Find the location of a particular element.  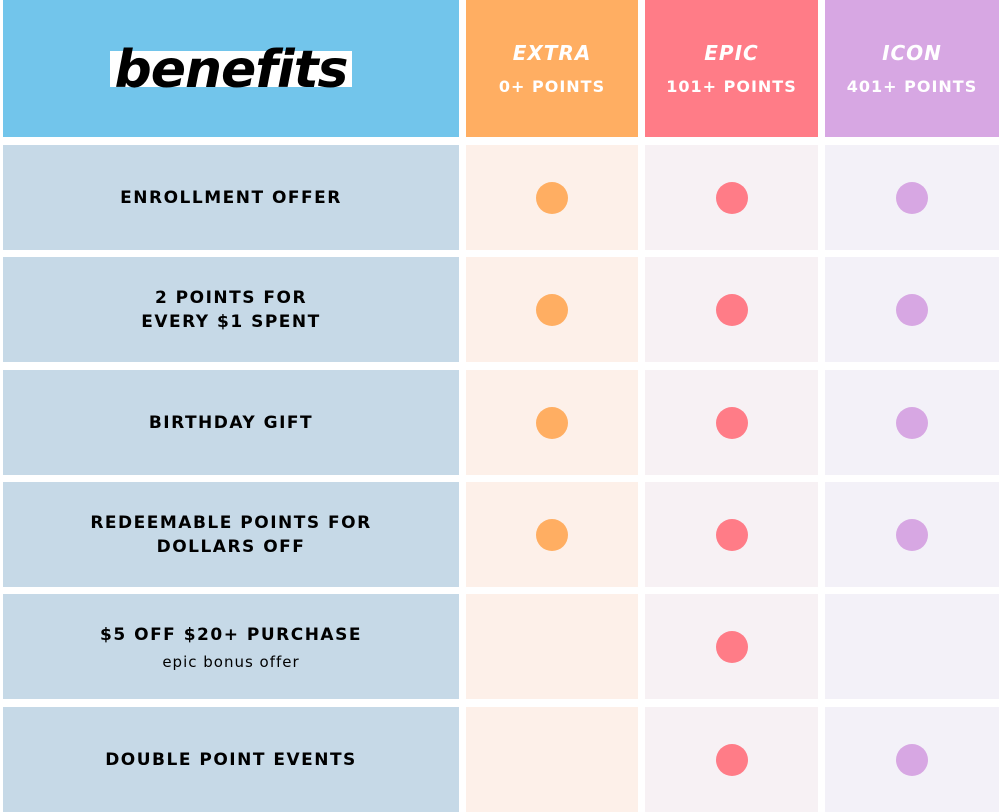

tier-header-icon: ICON 401+ POINTS is located at coordinates (912, 68).